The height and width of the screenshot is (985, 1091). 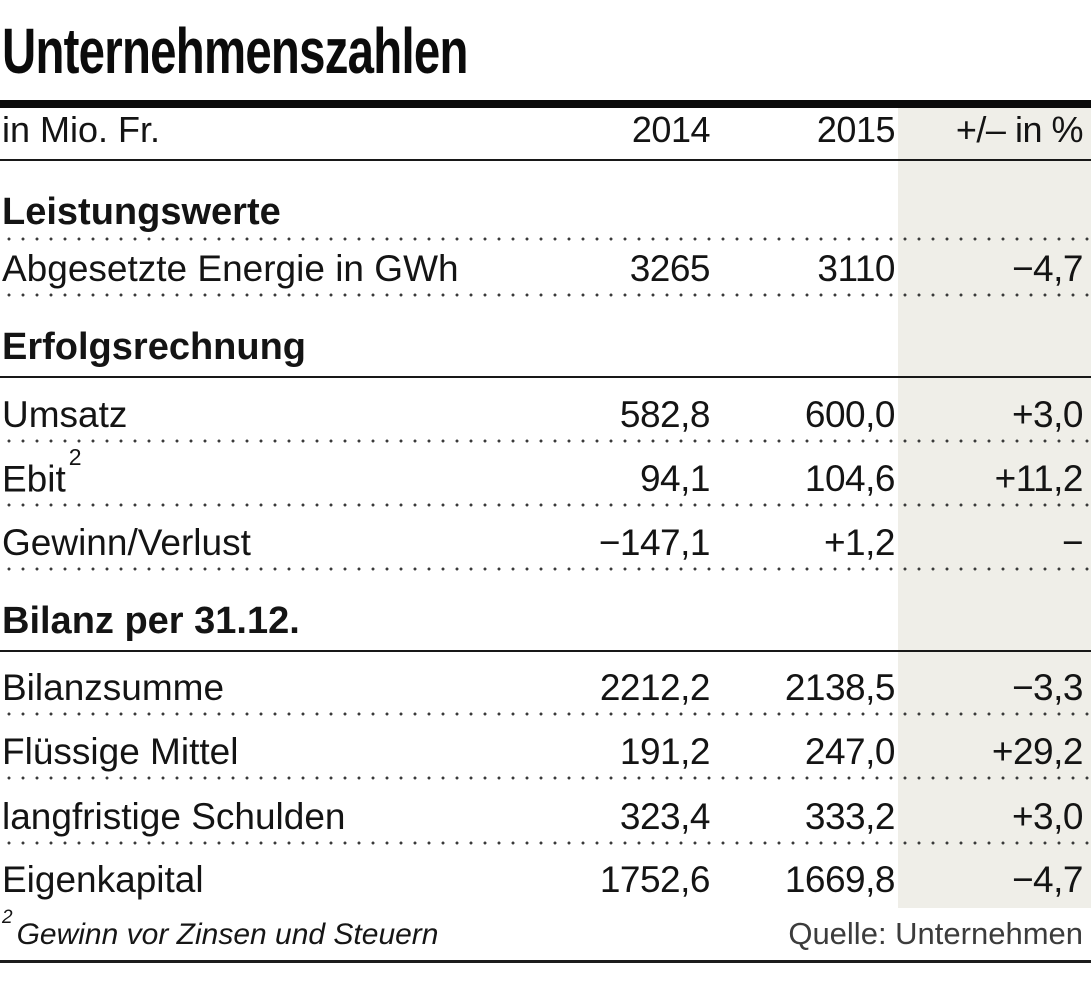 What do you see at coordinates (665, 414) in the screenshot?
I see `value-2014: 582,8` at bounding box center [665, 414].